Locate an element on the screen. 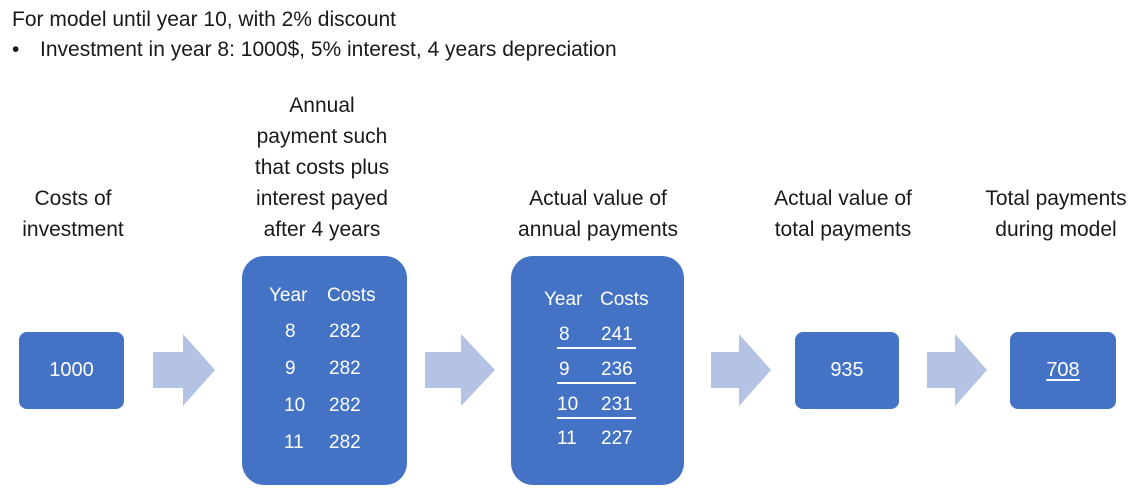  total-model-label: Total payments during model is located at coordinates (1056, 214).